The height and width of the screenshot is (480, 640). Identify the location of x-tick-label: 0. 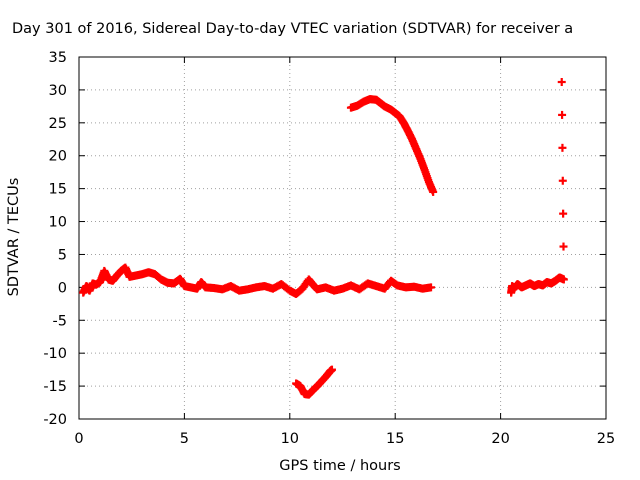
(78, 439).